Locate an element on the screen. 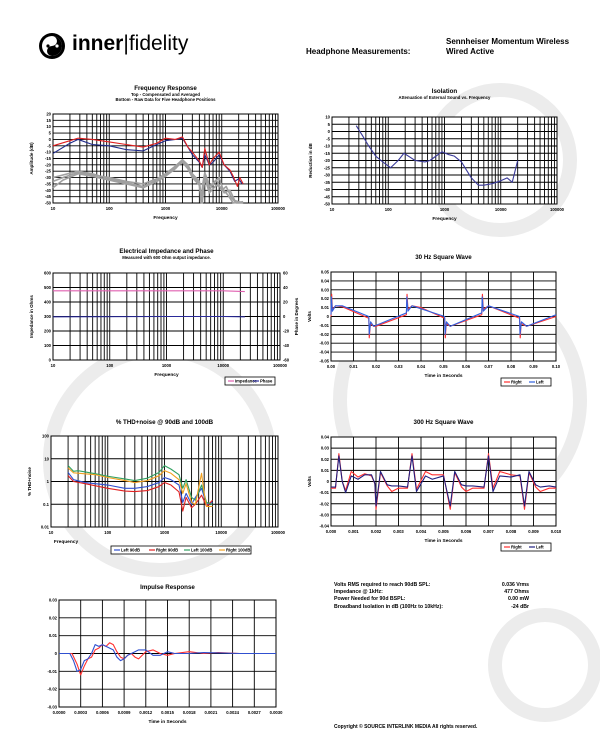 The width and height of the screenshot is (600, 746). x-tick-label: 0.00 is located at coordinates (331, 366).